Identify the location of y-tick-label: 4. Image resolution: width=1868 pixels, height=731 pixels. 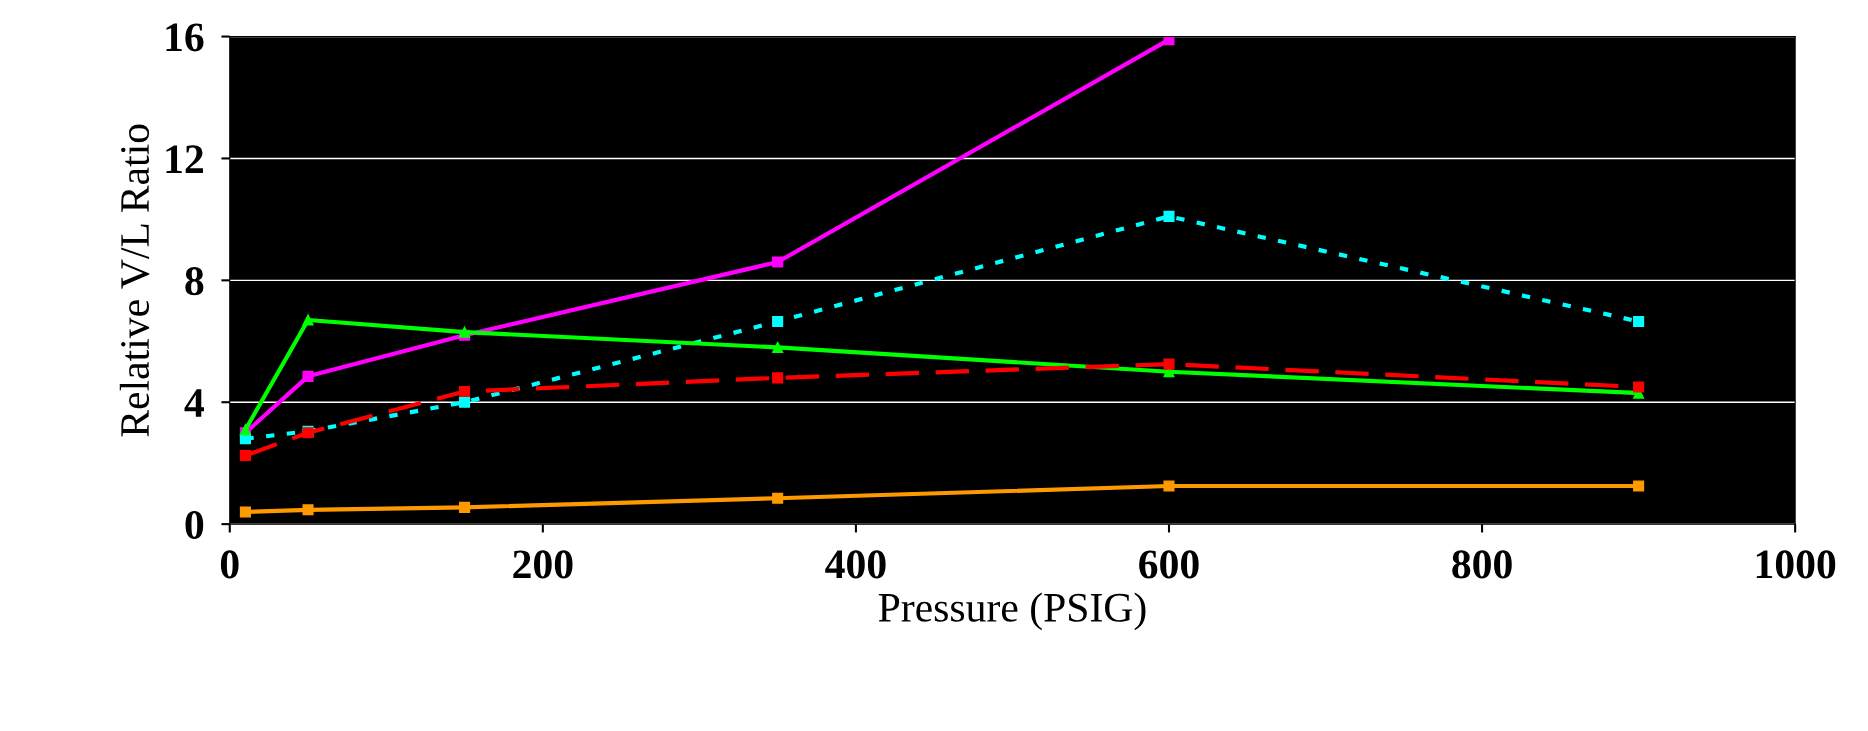
(194, 403).